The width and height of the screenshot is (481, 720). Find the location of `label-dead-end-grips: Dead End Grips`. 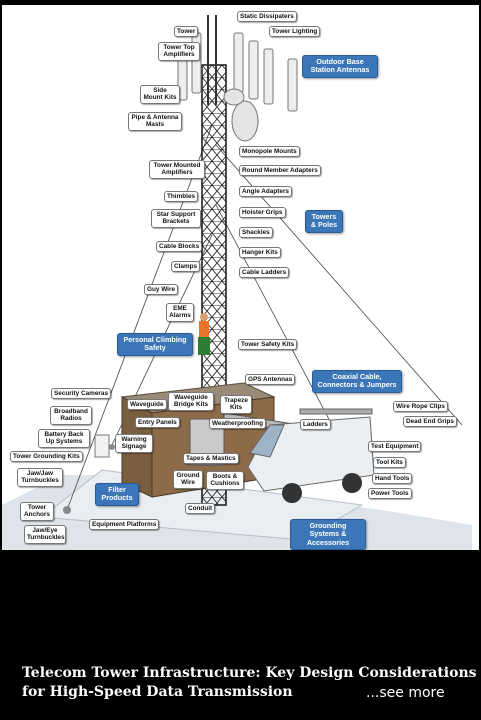

label-dead-end-grips: Dead End Grips is located at coordinates (430, 422).